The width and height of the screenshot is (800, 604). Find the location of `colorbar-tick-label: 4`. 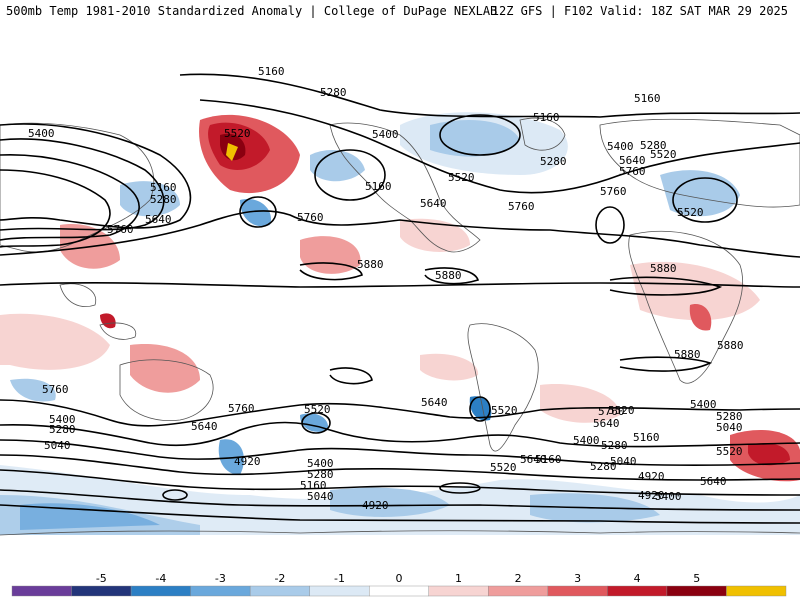

colorbar-tick-label: 4 is located at coordinates (637, 578).